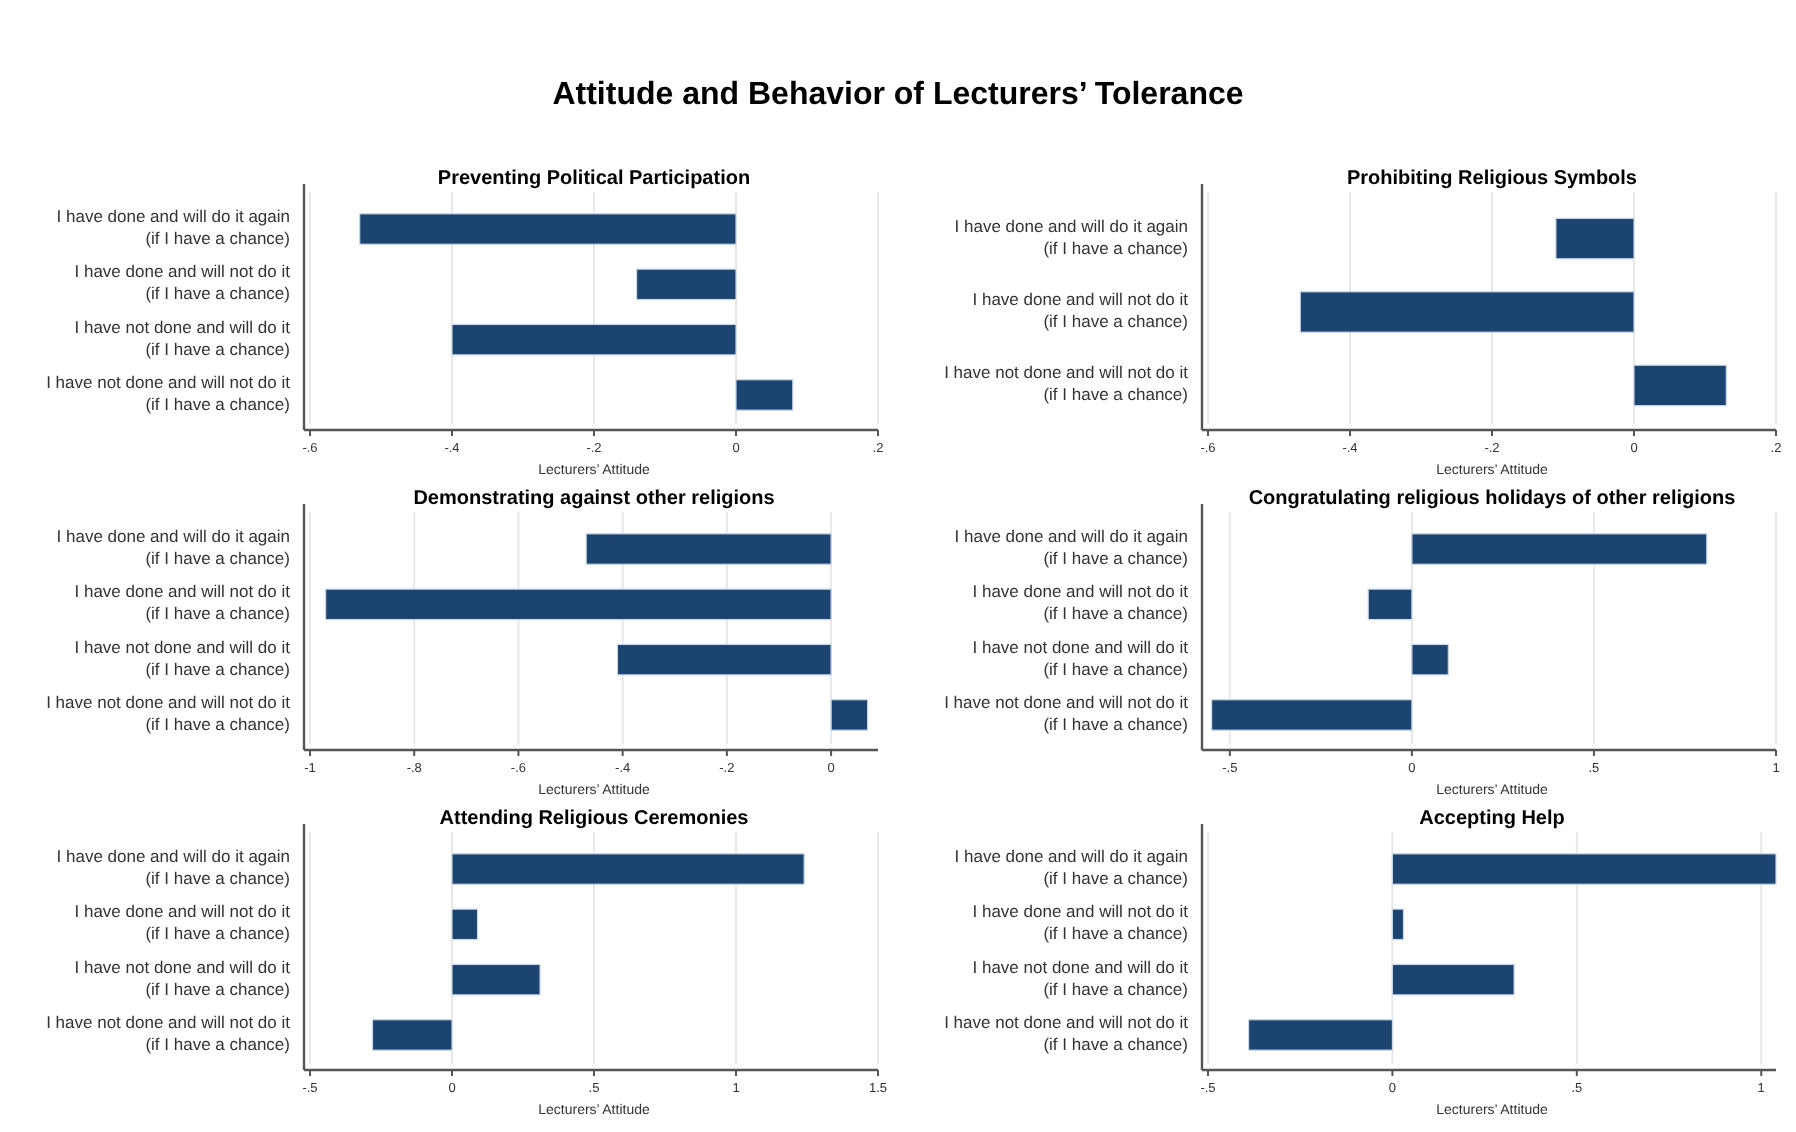 Image resolution: width=1796 pixels, height=1132 pixels. I want to click on chart-title: Preventing Political Participation, so click(594, 179).